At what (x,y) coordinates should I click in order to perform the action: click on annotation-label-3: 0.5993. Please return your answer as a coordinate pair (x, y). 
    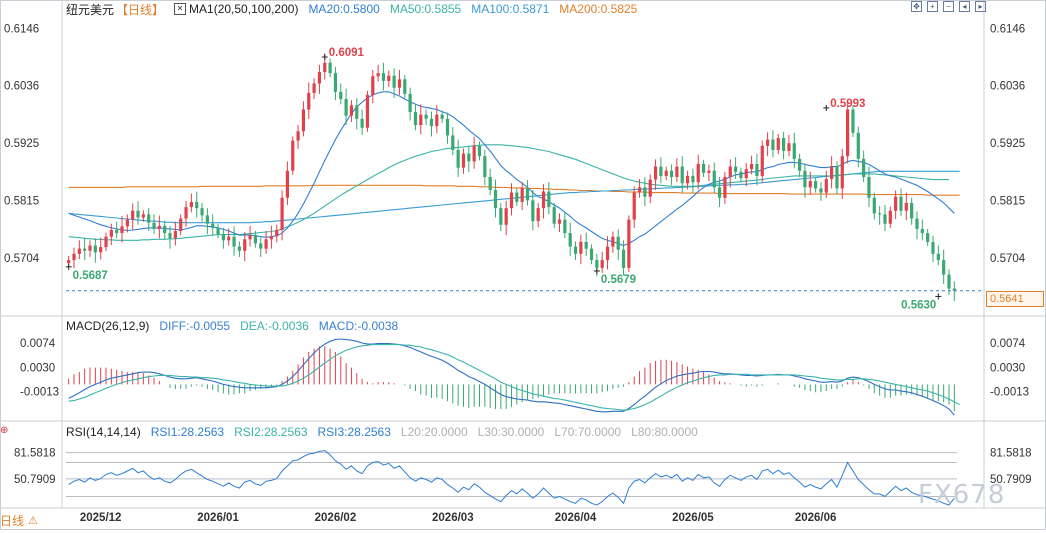
    Looking at the image, I should click on (847, 104).